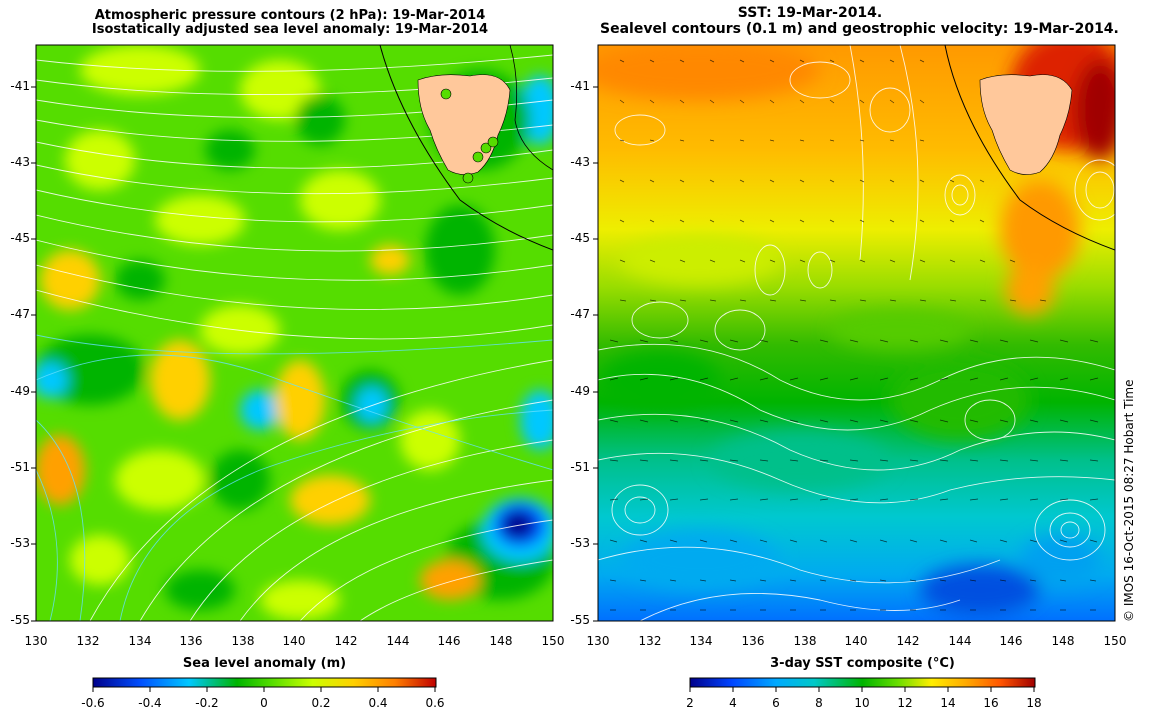  Describe the element at coordinates (20, 86) in the screenshot. I see `left-lat-tick: -41` at that location.